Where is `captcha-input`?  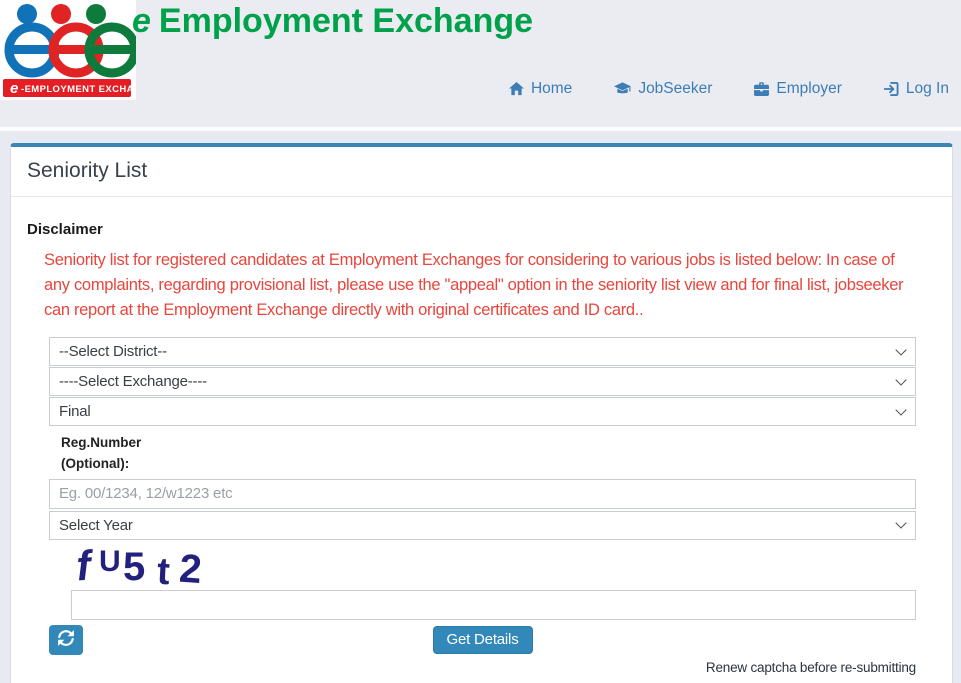 captcha-input is located at coordinates (493, 604).